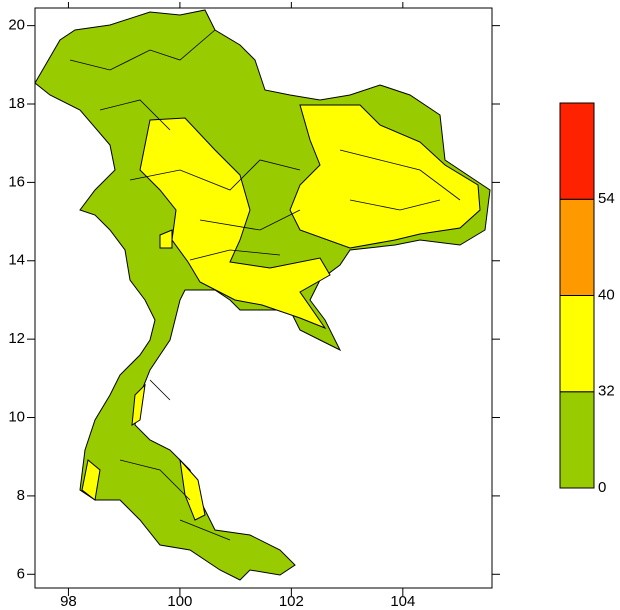 The height and width of the screenshot is (610, 620). What do you see at coordinates (606, 198) in the screenshot?
I see `colorbar-label: 54` at bounding box center [606, 198].